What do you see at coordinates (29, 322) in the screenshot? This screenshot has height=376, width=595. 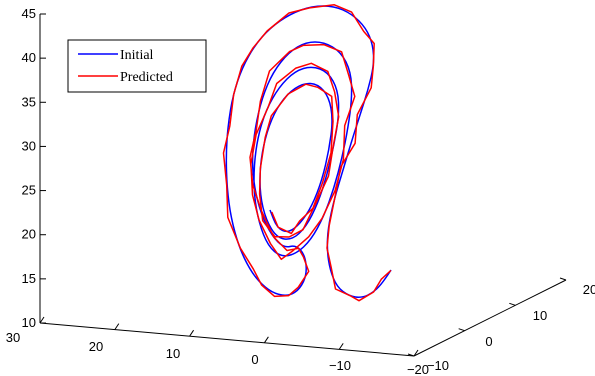 I see `z-tick-label: 10` at bounding box center [29, 322].